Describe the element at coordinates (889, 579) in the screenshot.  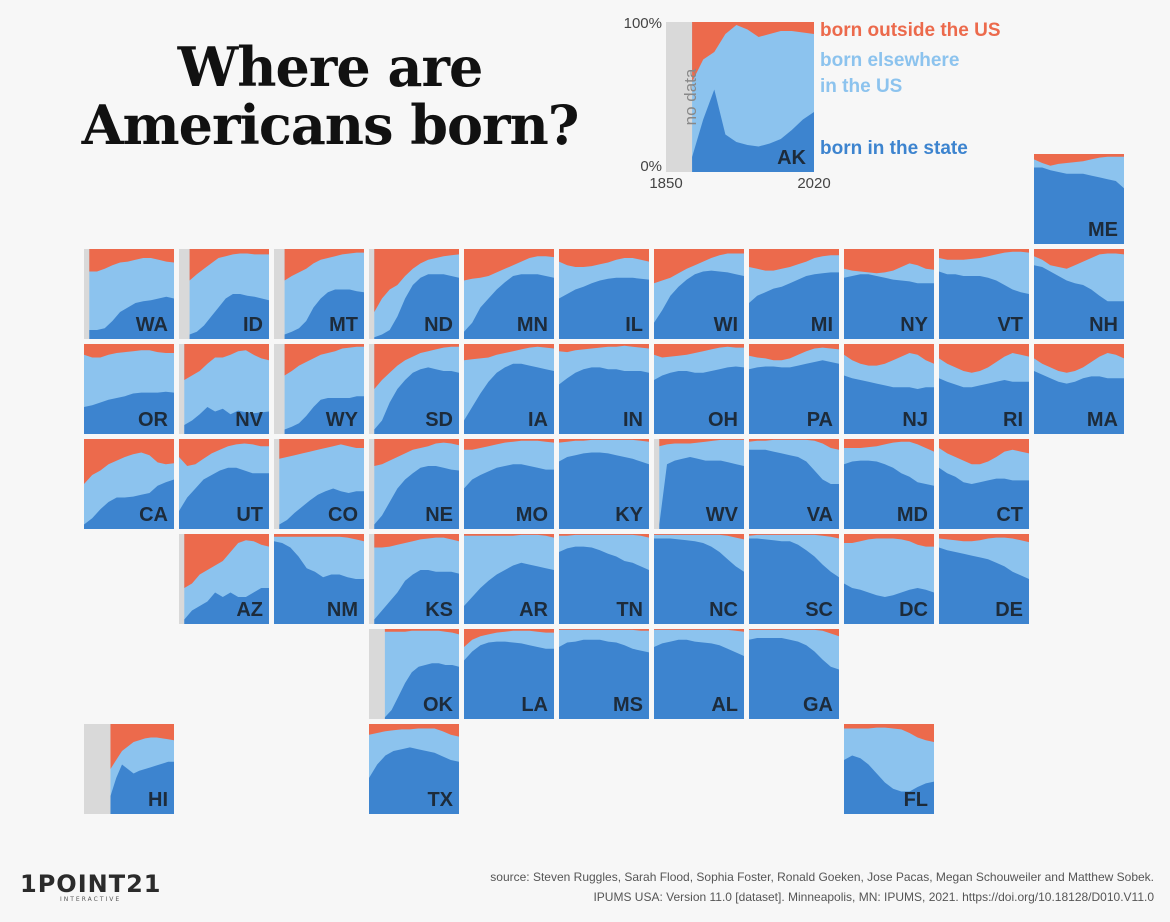
I see `state-tile-dc: DC` at that location.